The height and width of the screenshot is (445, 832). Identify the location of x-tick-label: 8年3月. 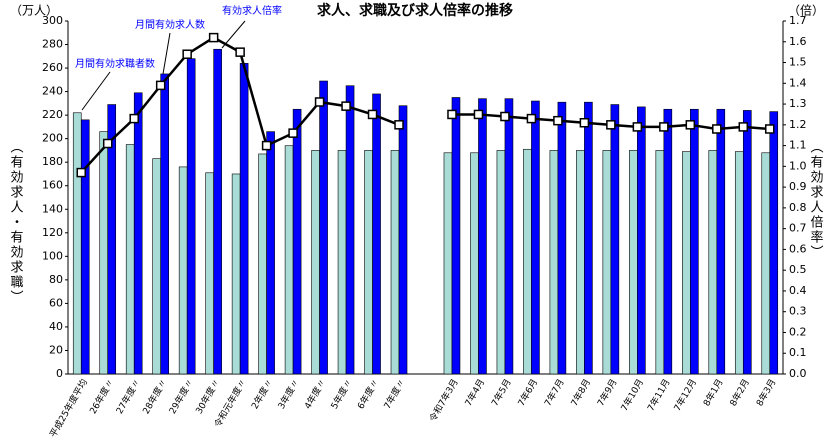
(765, 393).